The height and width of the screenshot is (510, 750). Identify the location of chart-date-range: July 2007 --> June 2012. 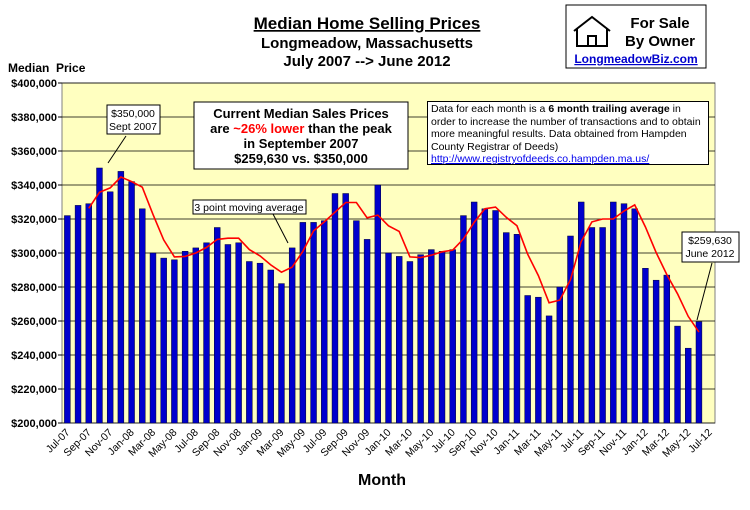
(366, 61).